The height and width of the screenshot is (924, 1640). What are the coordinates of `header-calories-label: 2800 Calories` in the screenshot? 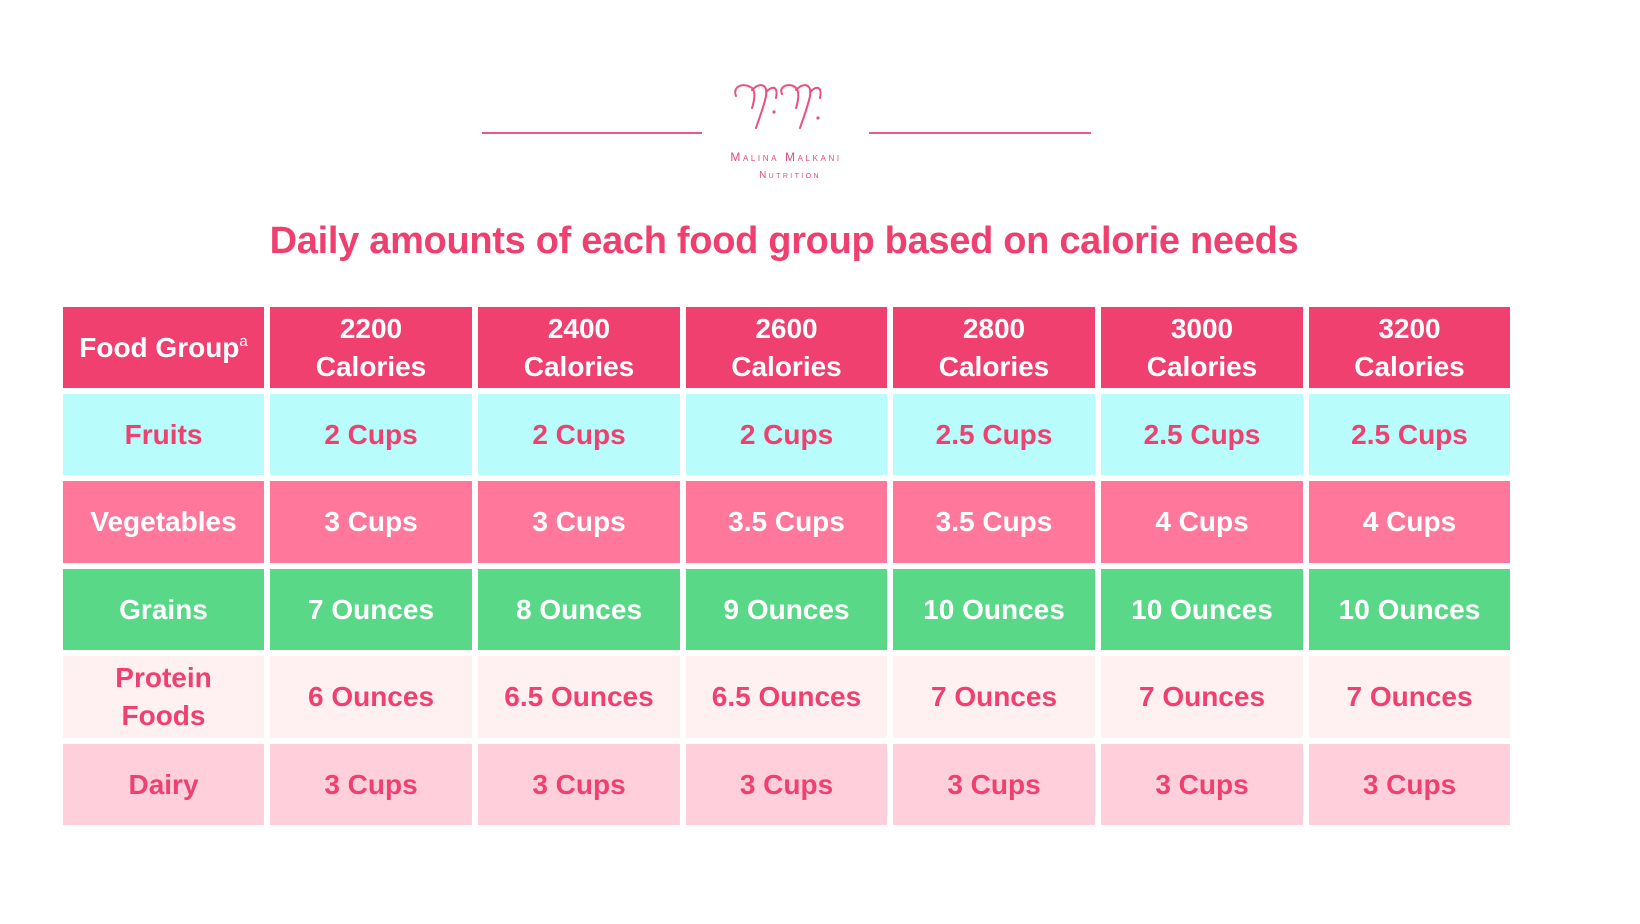 It's located at (994, 348).